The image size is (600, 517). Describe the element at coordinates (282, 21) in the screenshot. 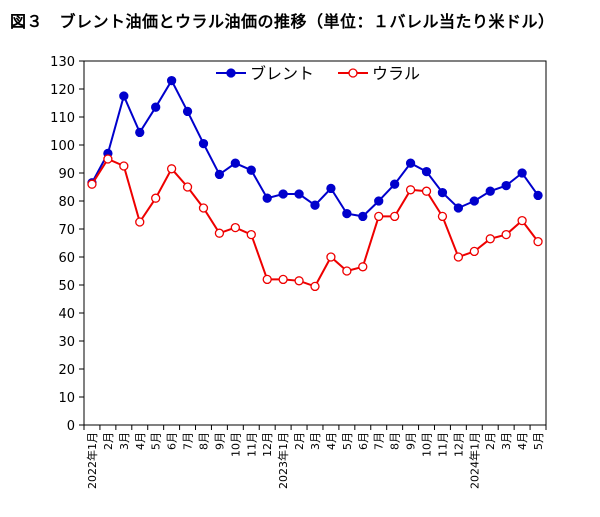

I see `figure-title: 図３ ブレント油価とウラル油価の推移（単位：１バレル当たり米ドル）` at that location.